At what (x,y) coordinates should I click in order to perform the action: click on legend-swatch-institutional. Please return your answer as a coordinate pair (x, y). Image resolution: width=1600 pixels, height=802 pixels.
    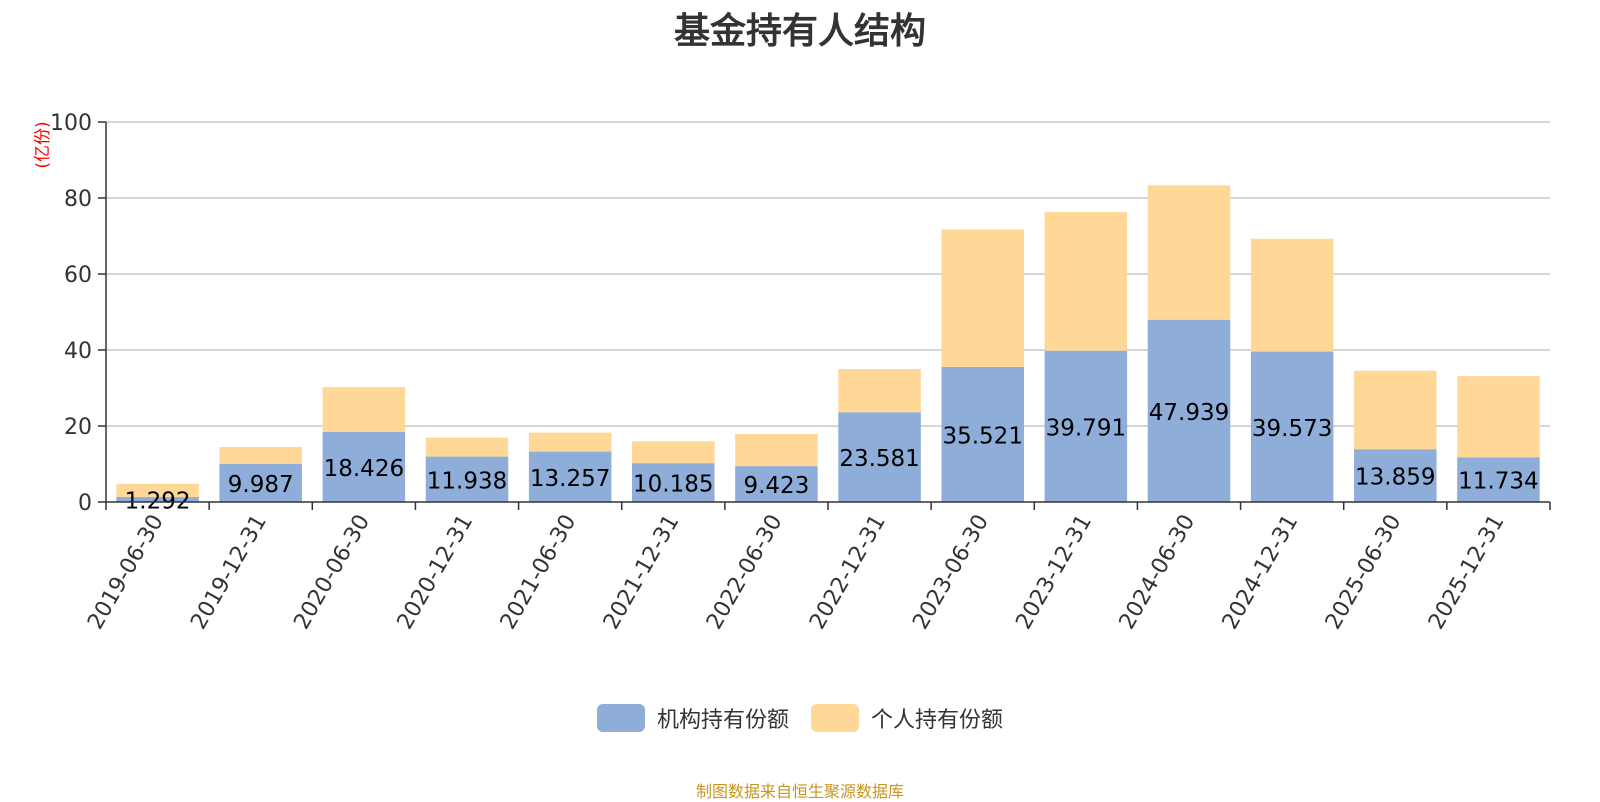
    Looking at the image, I should click on (620, 718).